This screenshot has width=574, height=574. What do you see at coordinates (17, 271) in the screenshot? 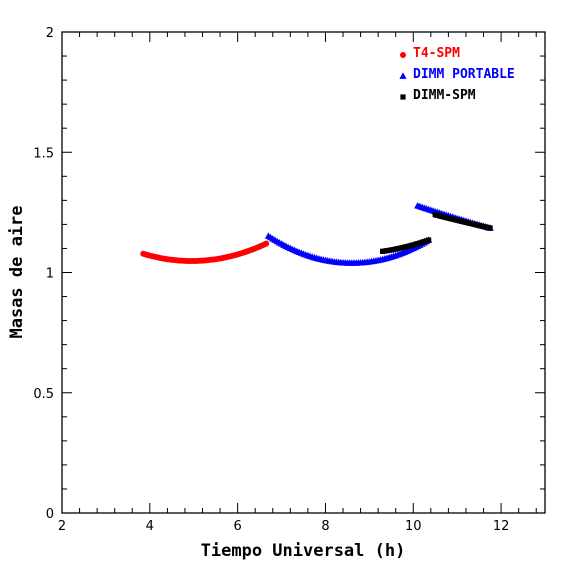
I see `y-axis-title: Masas de aire` at bounding box center [17, 271].